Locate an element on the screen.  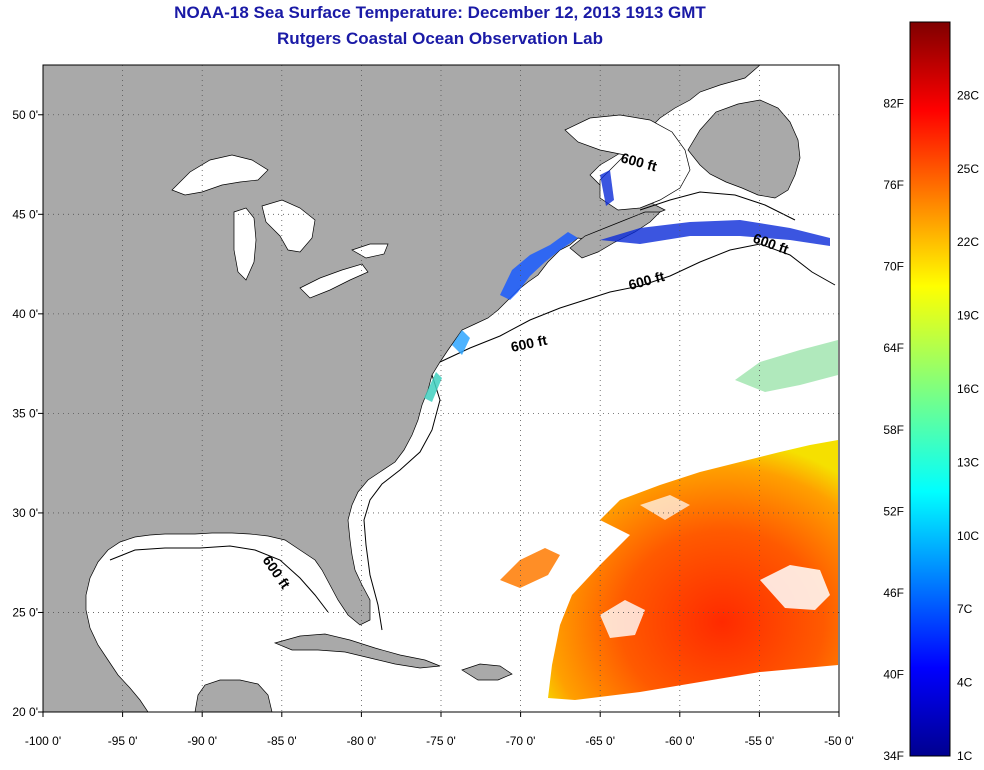
colorbar-f-label: 34F is located at coordinates (893, 756).